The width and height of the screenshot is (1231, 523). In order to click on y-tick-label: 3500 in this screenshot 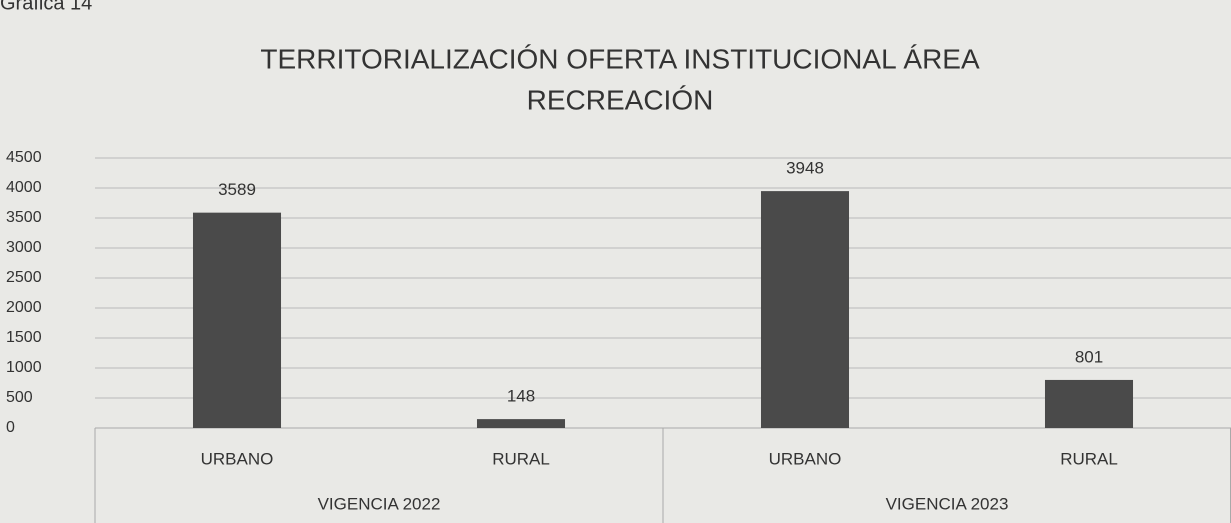, I will do `click(24, 217)`.